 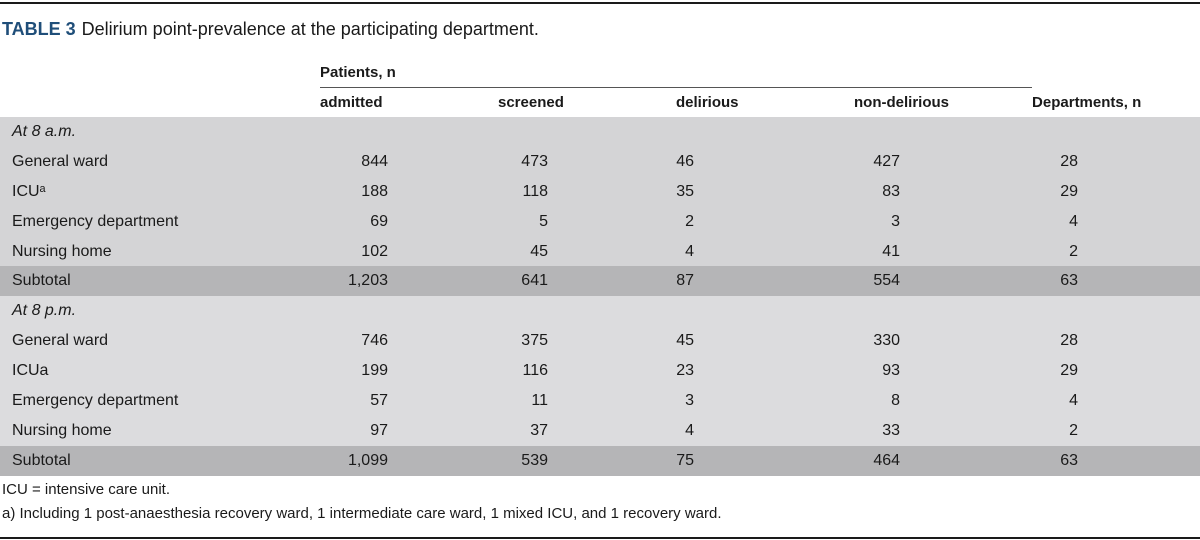 I want to click on section-title: At 8 a.m., so click(x=600, y=132).